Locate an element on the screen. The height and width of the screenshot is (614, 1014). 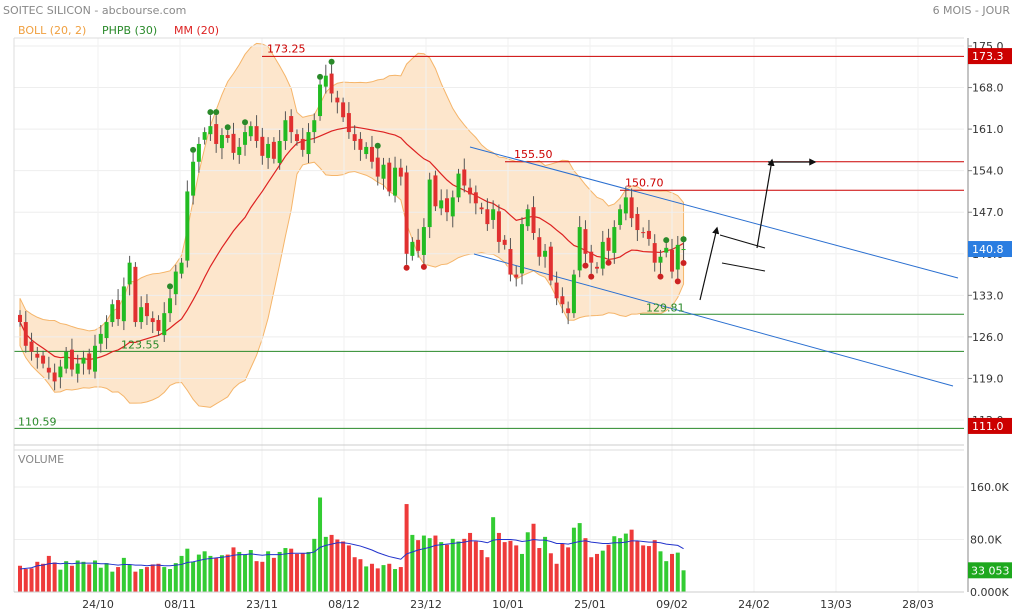
date-label: 28/03 is located at coordinates (918, 604).